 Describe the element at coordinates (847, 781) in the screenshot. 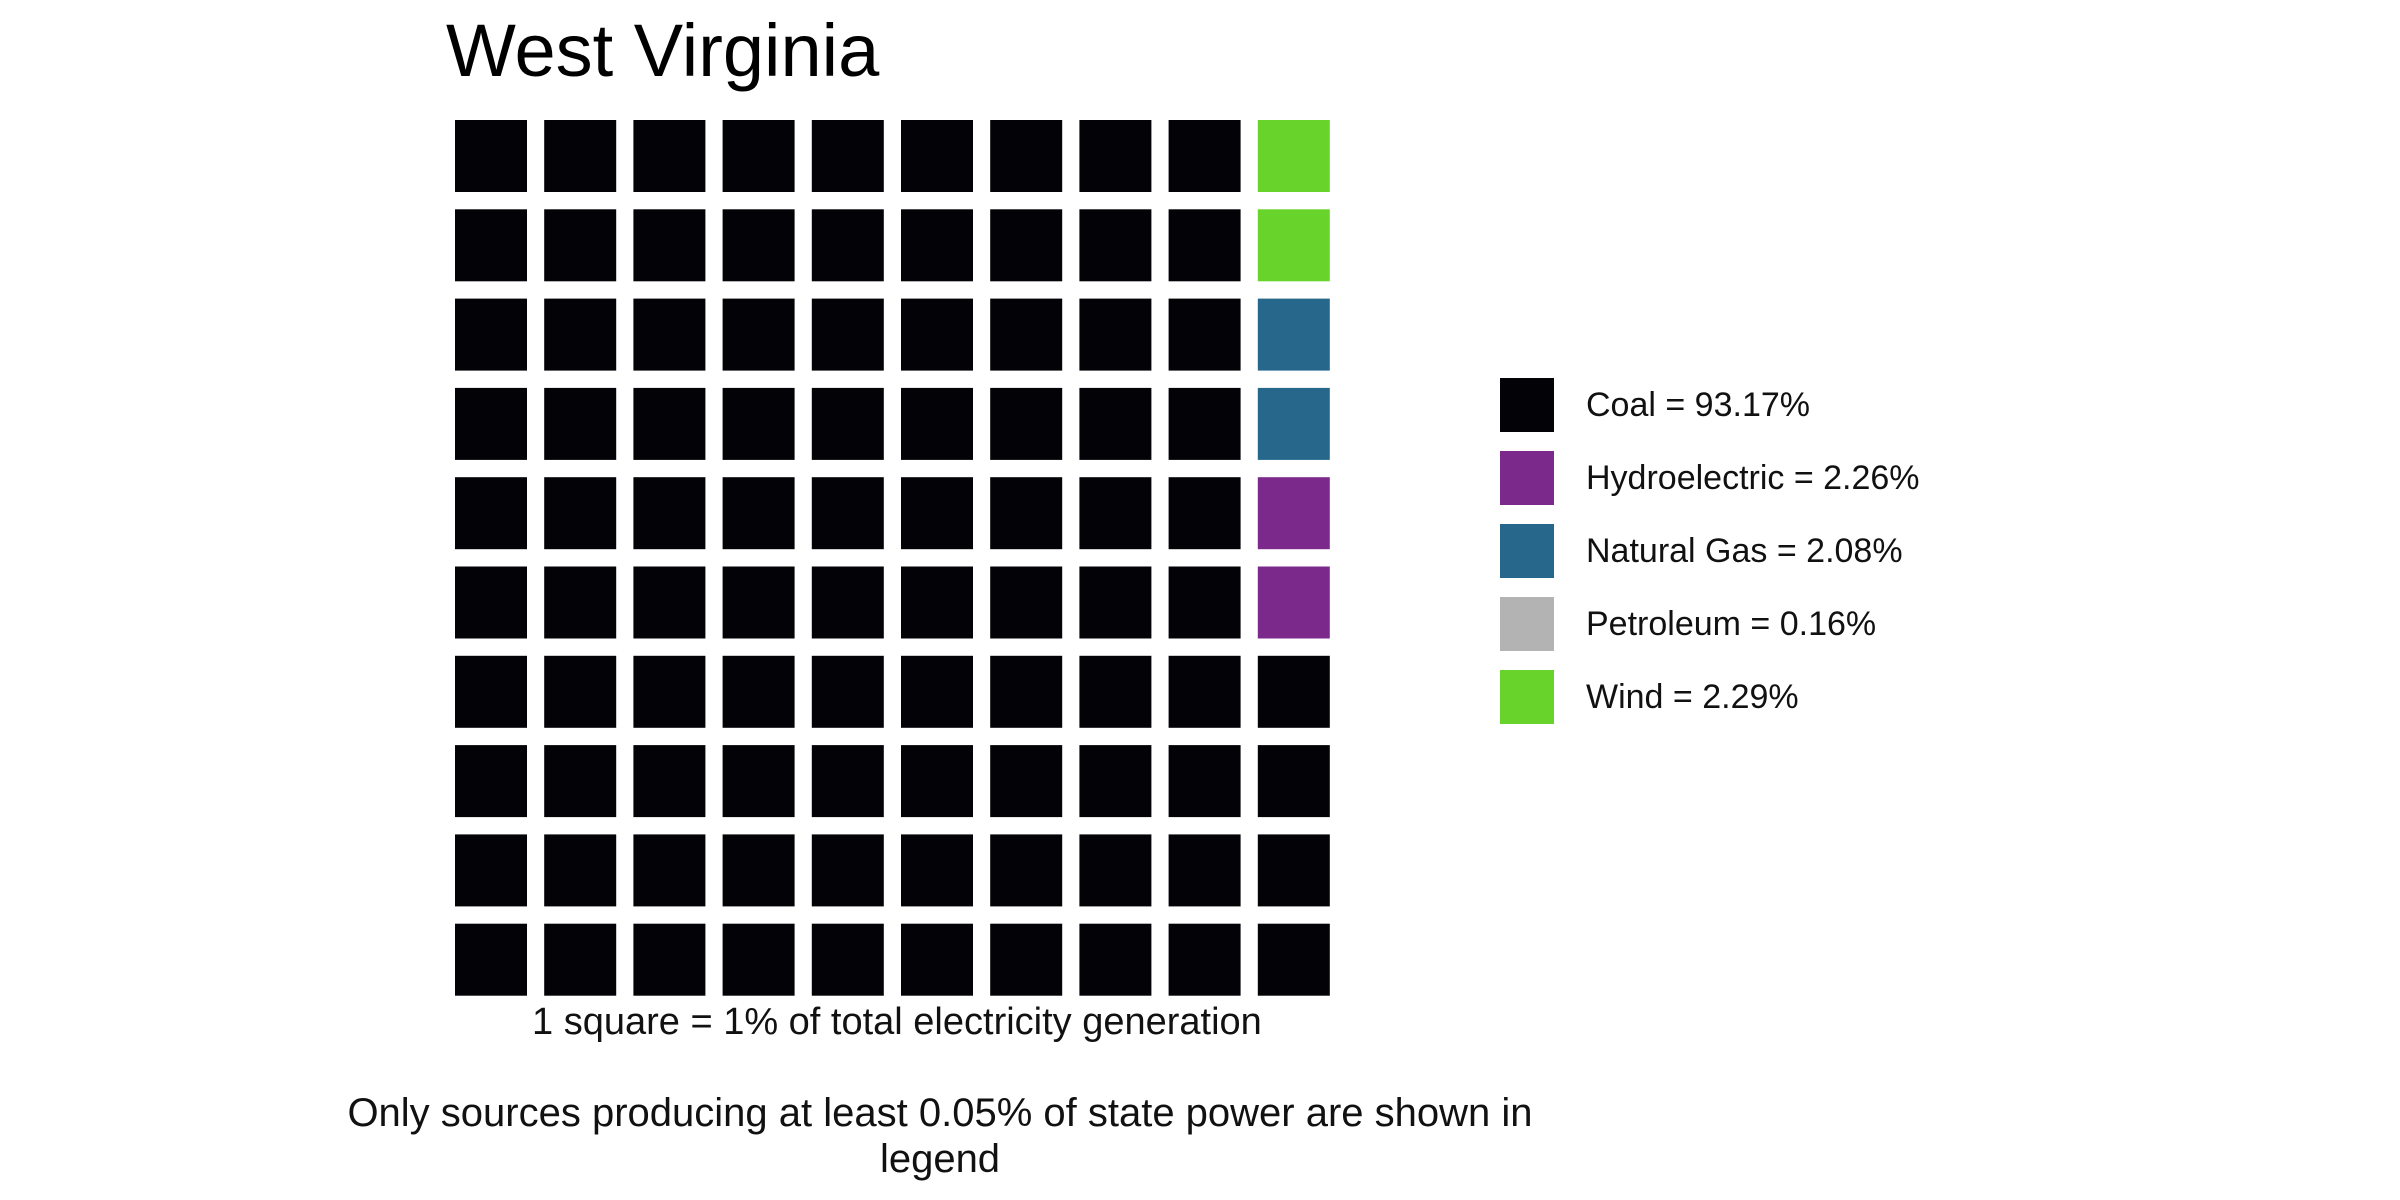

I see `waffle-square-coal-r8-c5` at that location.